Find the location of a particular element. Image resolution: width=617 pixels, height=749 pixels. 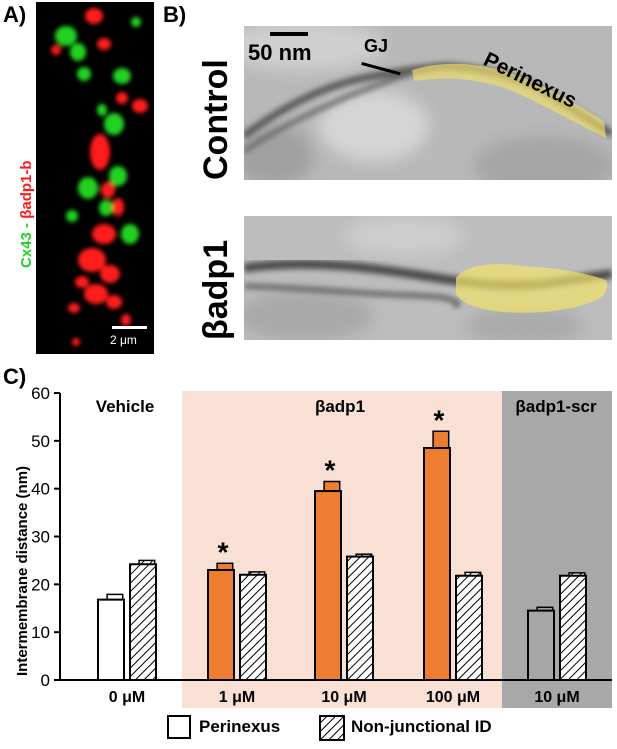

x-category-label: 1 μM is located at coordinates (237, 697).